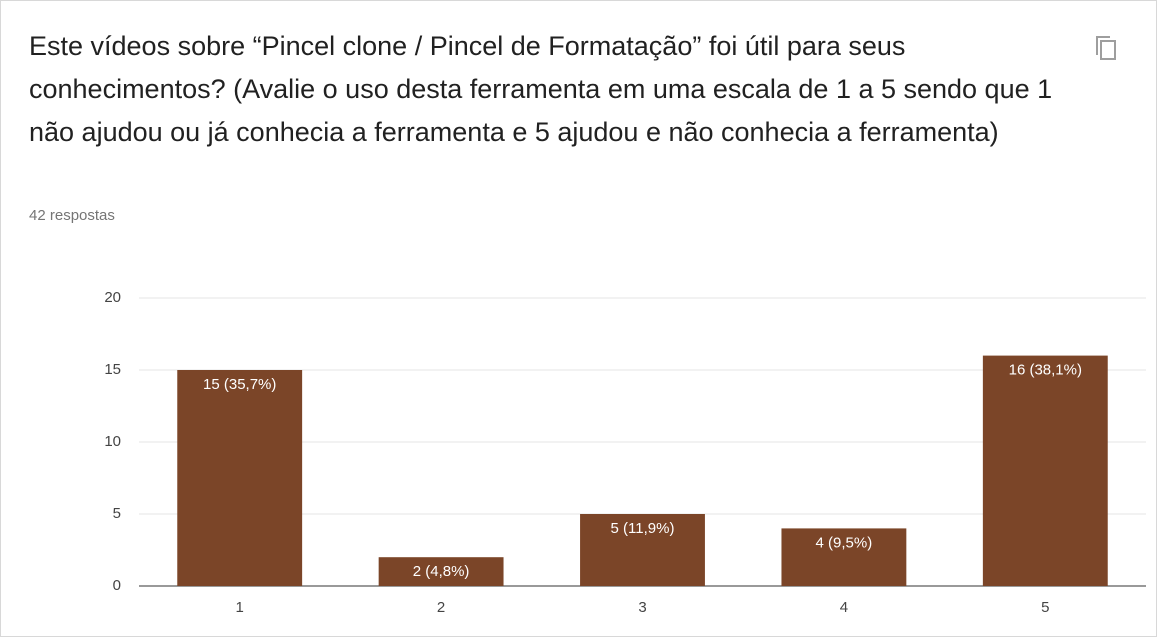 This screenshot has height=637, width=1157. What do you see at coordinates (239, 384) in the screenshot?
I see `data-label: 15 (35,7%)` at bounding box center [239, 384].